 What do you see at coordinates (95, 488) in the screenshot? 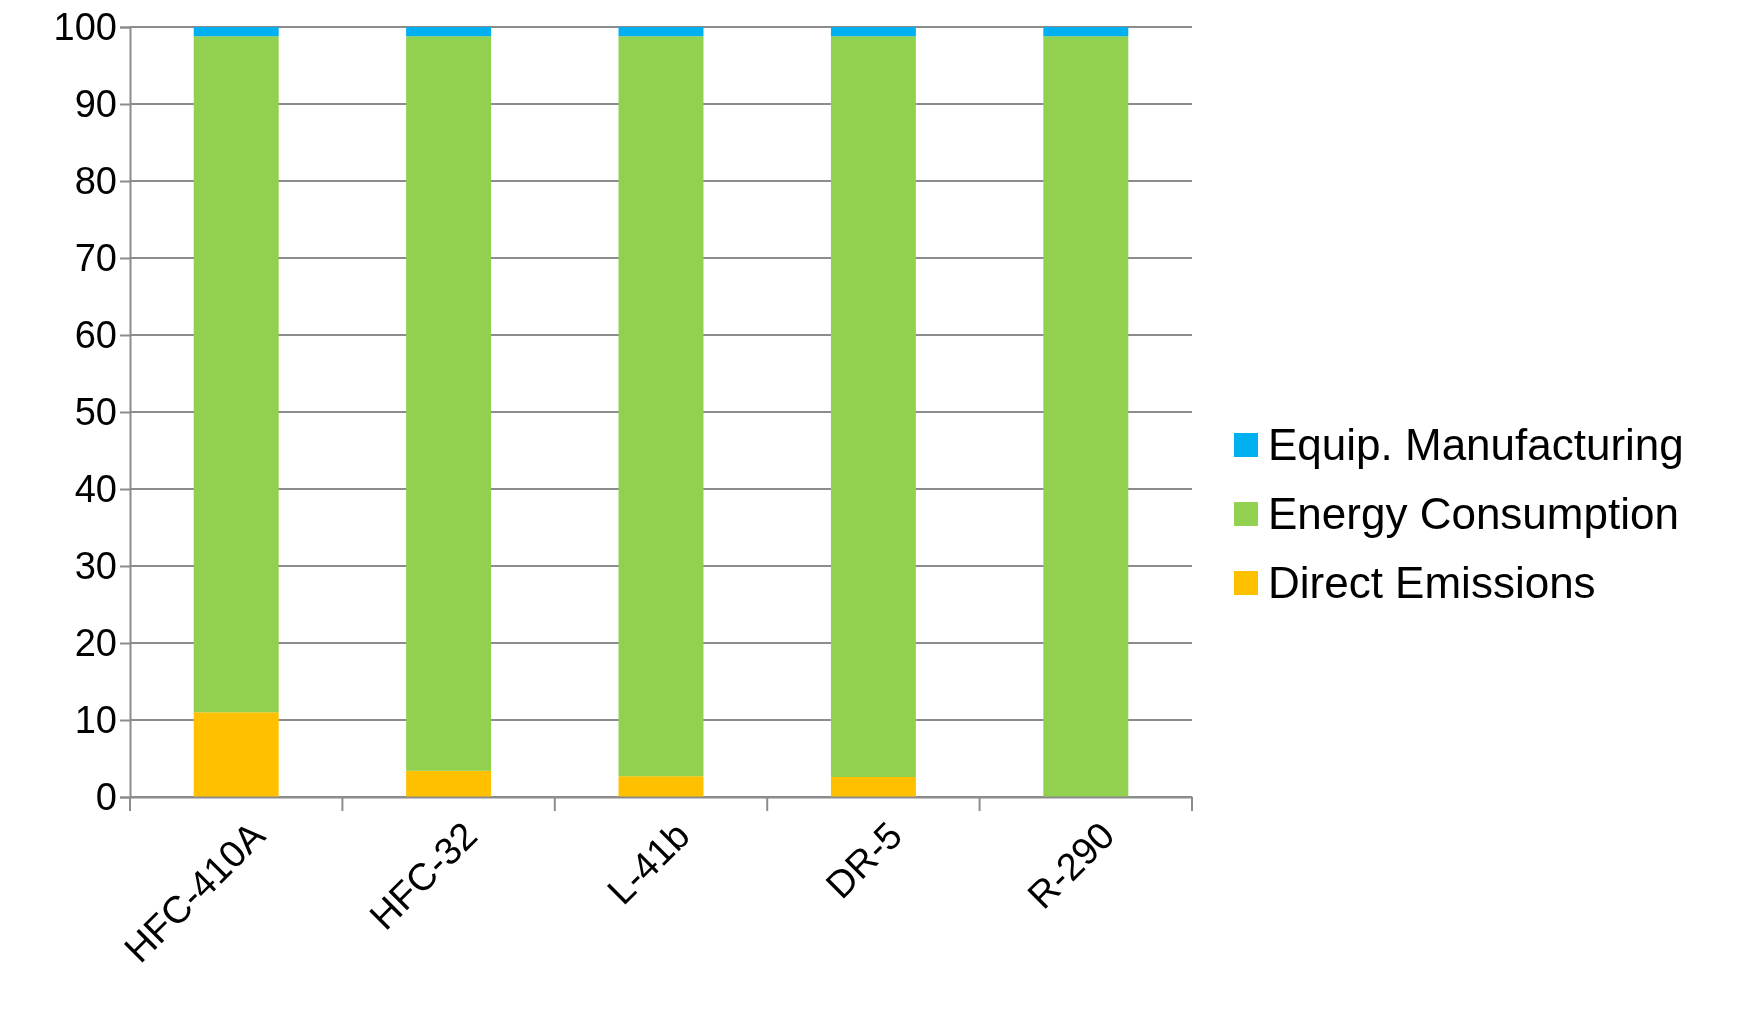
I see `y-tick-label: 40` at bounding box center [95, 488].